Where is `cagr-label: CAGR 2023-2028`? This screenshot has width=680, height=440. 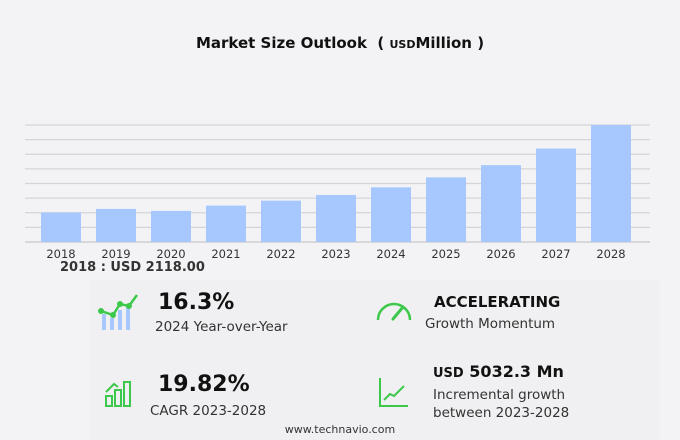
cagr-label: CAGR 2023-2028 is located at coordinates (208, 411).